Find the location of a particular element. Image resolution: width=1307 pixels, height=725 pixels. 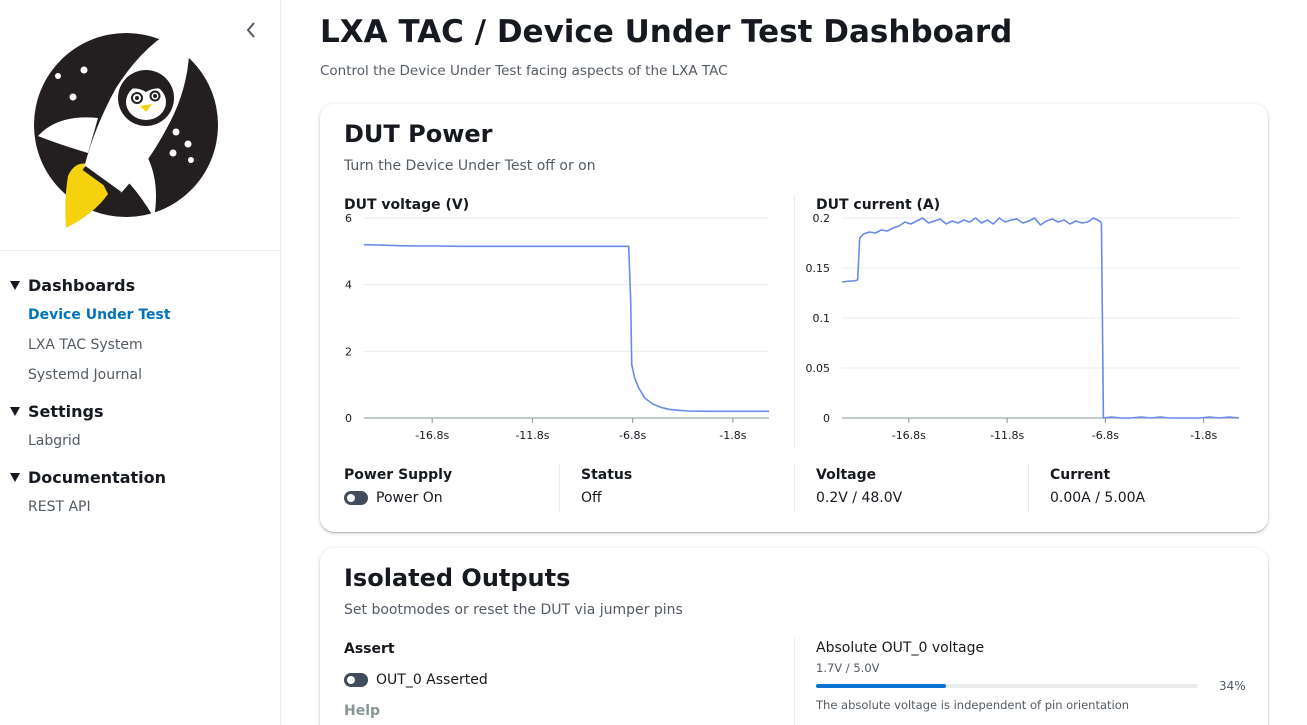

y-tick-label: 0.15 is located at coordinates (818, 268).